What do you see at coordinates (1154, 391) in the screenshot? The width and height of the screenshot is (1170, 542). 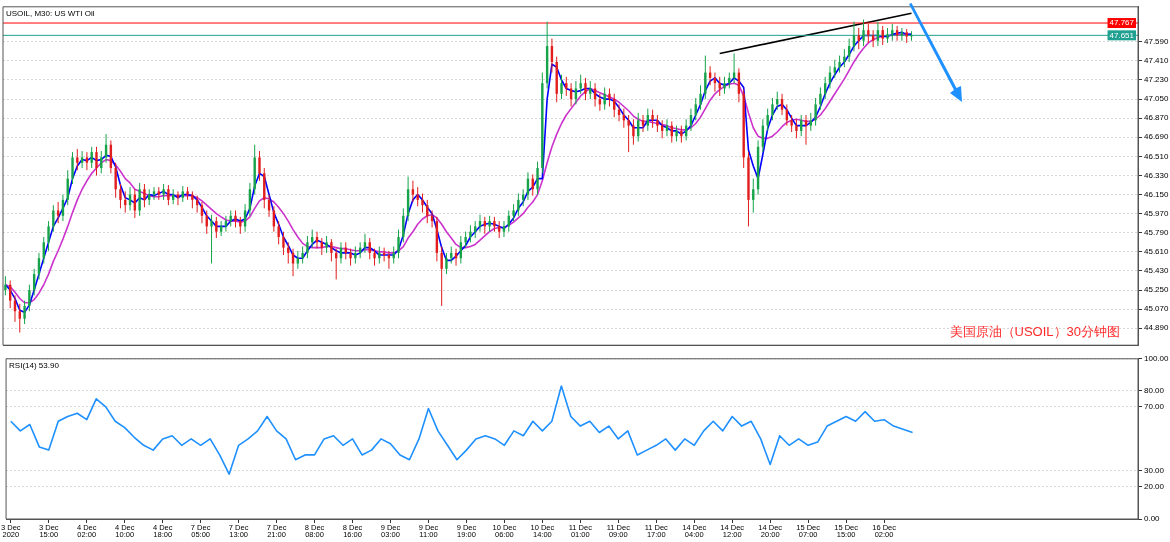 I see `y-tick-label: 80.00` at bounding box center [1154, 391].